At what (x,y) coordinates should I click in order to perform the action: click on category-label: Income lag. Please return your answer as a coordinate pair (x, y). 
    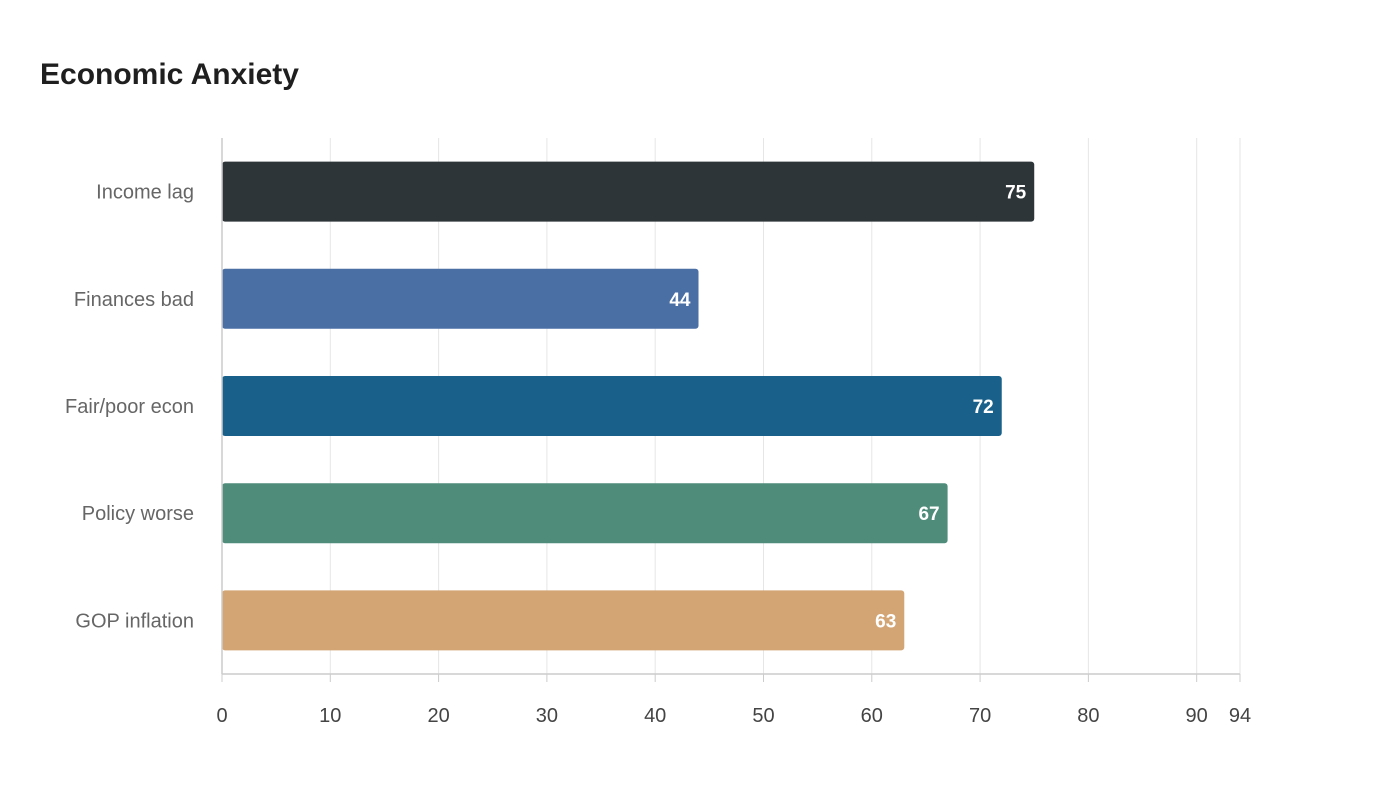
    Looking at the image, I should click on (145, 193).